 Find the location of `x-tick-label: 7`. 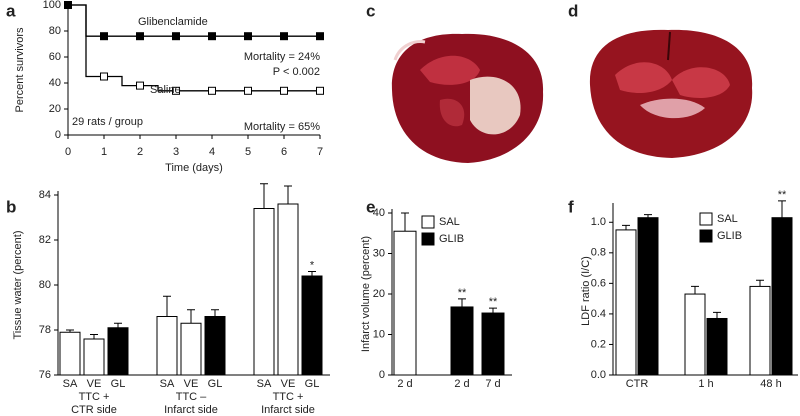

x-tick-label: 7 is located at coordinates (320, 152).